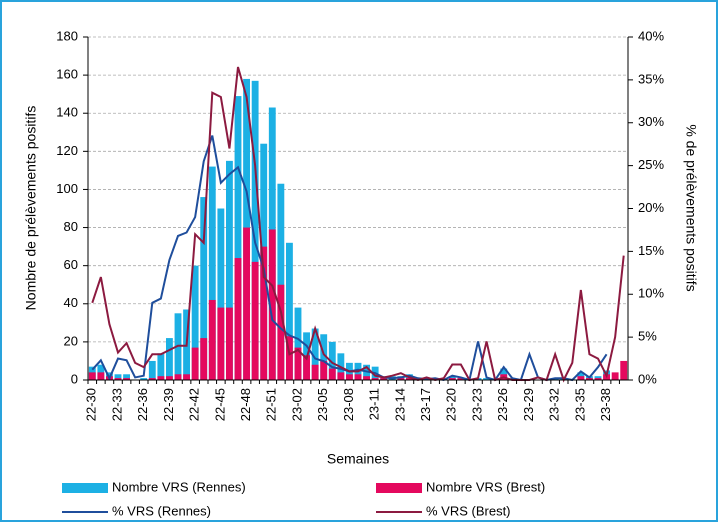  What do you see at coordinates (85, 488) in the screenshot?
I see `legend-swatch` at bounding box center [85, 488].